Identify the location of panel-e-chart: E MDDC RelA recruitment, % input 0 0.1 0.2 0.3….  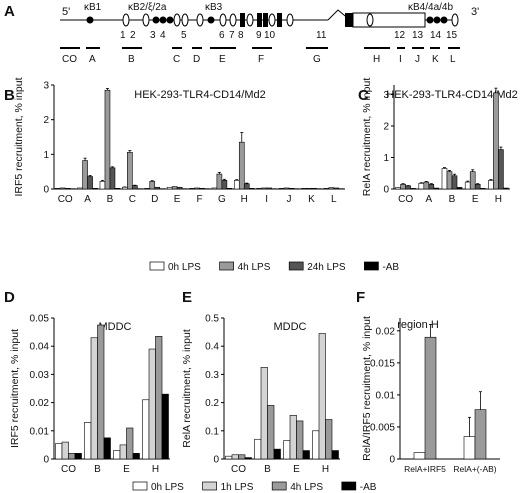
(260, 382).